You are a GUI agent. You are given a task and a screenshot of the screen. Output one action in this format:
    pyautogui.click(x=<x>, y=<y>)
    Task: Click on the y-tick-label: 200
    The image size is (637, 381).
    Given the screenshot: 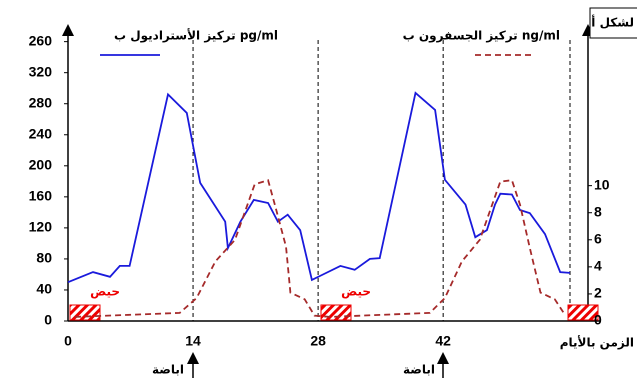 What is the action you would take?
    pyautogui.click(x=41, y=165)
    